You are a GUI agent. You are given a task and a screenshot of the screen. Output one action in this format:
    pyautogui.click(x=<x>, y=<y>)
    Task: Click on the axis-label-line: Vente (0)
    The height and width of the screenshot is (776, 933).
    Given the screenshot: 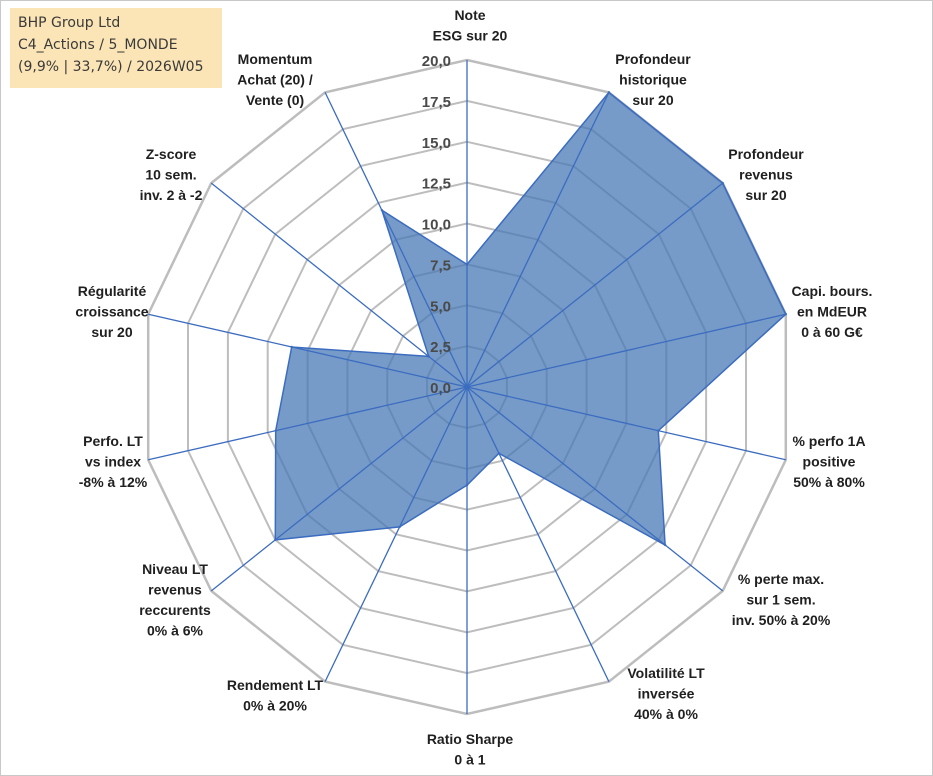 What is the action you would take?
    pyautogui.click(x=275, y=100)
    